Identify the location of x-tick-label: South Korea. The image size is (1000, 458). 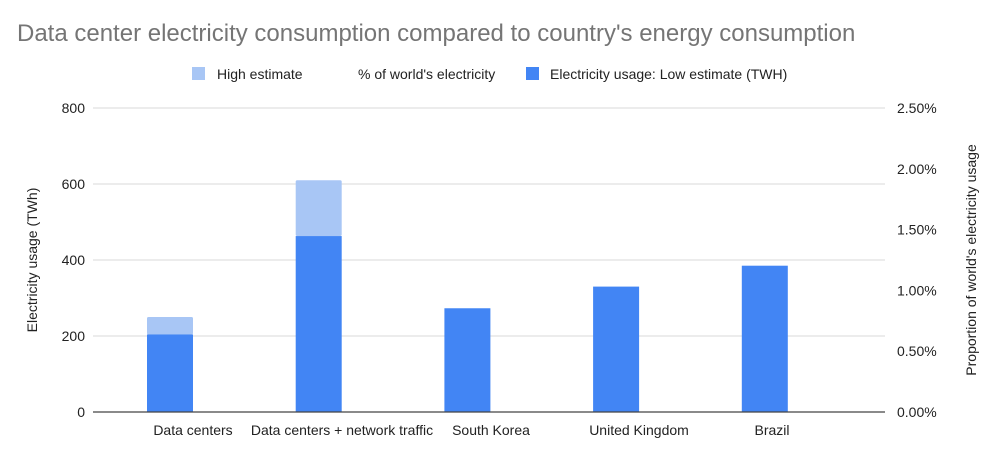
(491, 430).